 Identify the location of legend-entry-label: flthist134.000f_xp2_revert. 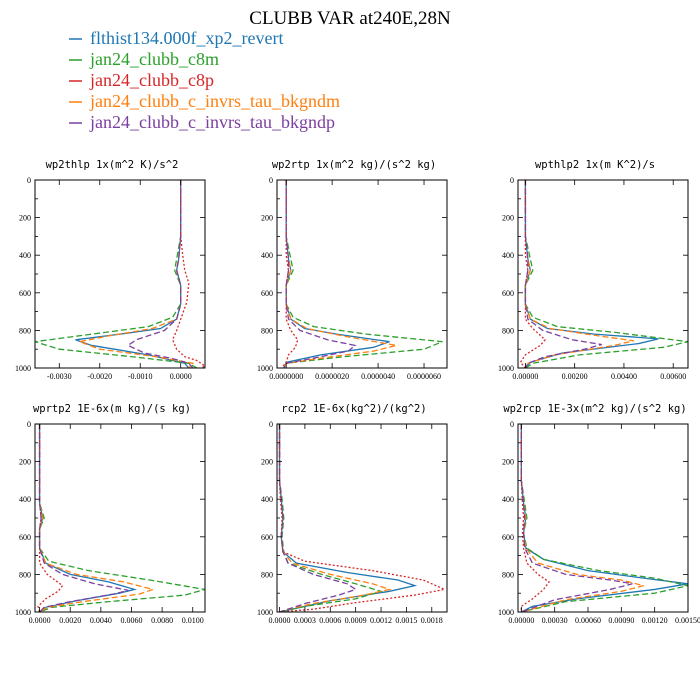
(186, 38).